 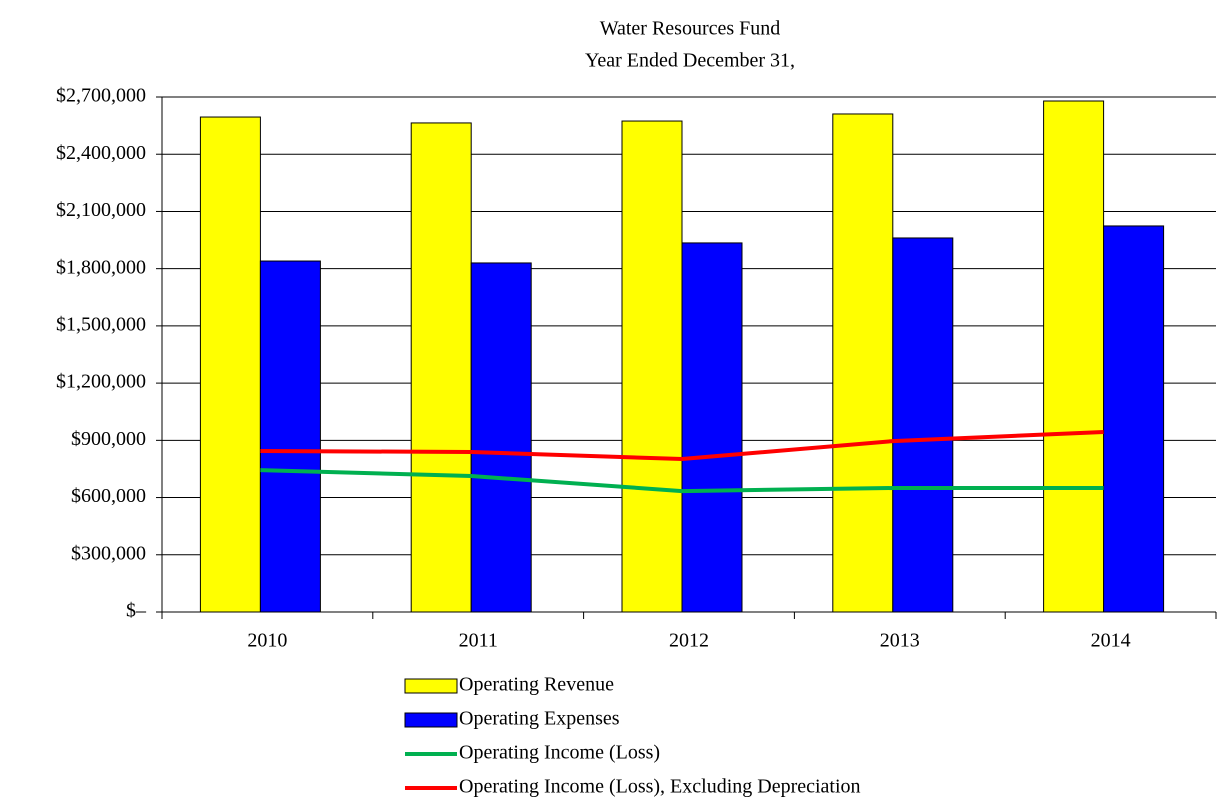 I want to click on y-tick-label: $1,500,000, so click(x=101, y=324).